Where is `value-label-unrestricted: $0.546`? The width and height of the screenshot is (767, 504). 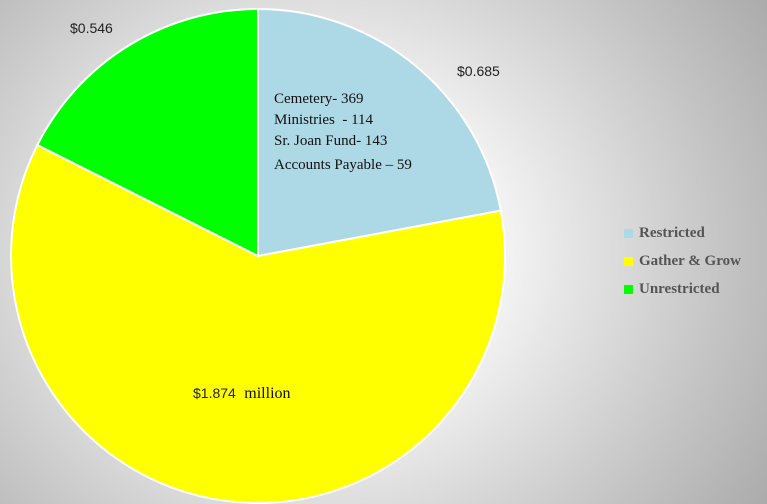 value-label-unrestricted: $0.546 is located at coordinates (91, 28).